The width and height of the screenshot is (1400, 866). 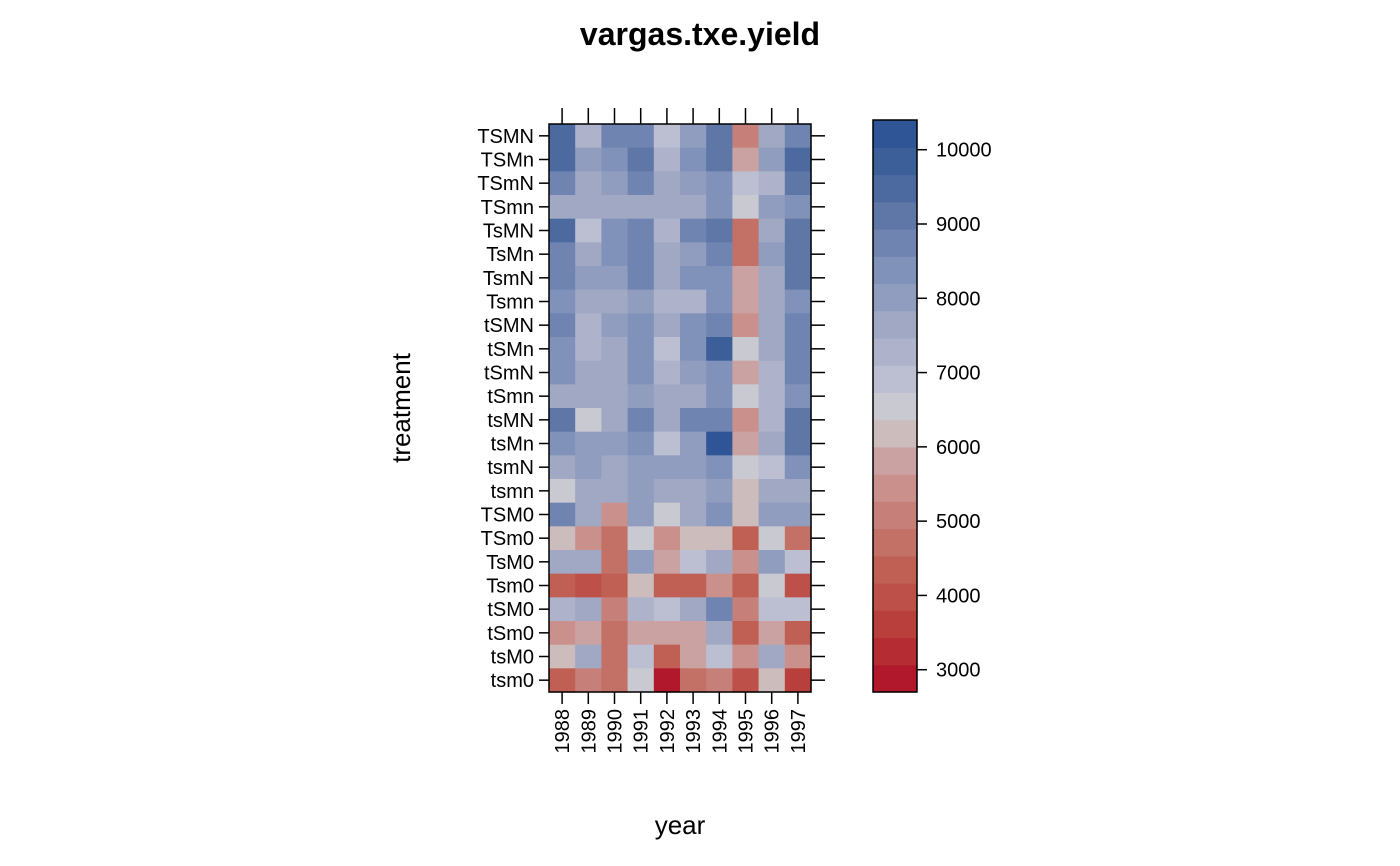 What do you see at coordinates (507, 208) in the screenshot?
I see `y-tick-label: TSmn` at bounding box center [507, 208].